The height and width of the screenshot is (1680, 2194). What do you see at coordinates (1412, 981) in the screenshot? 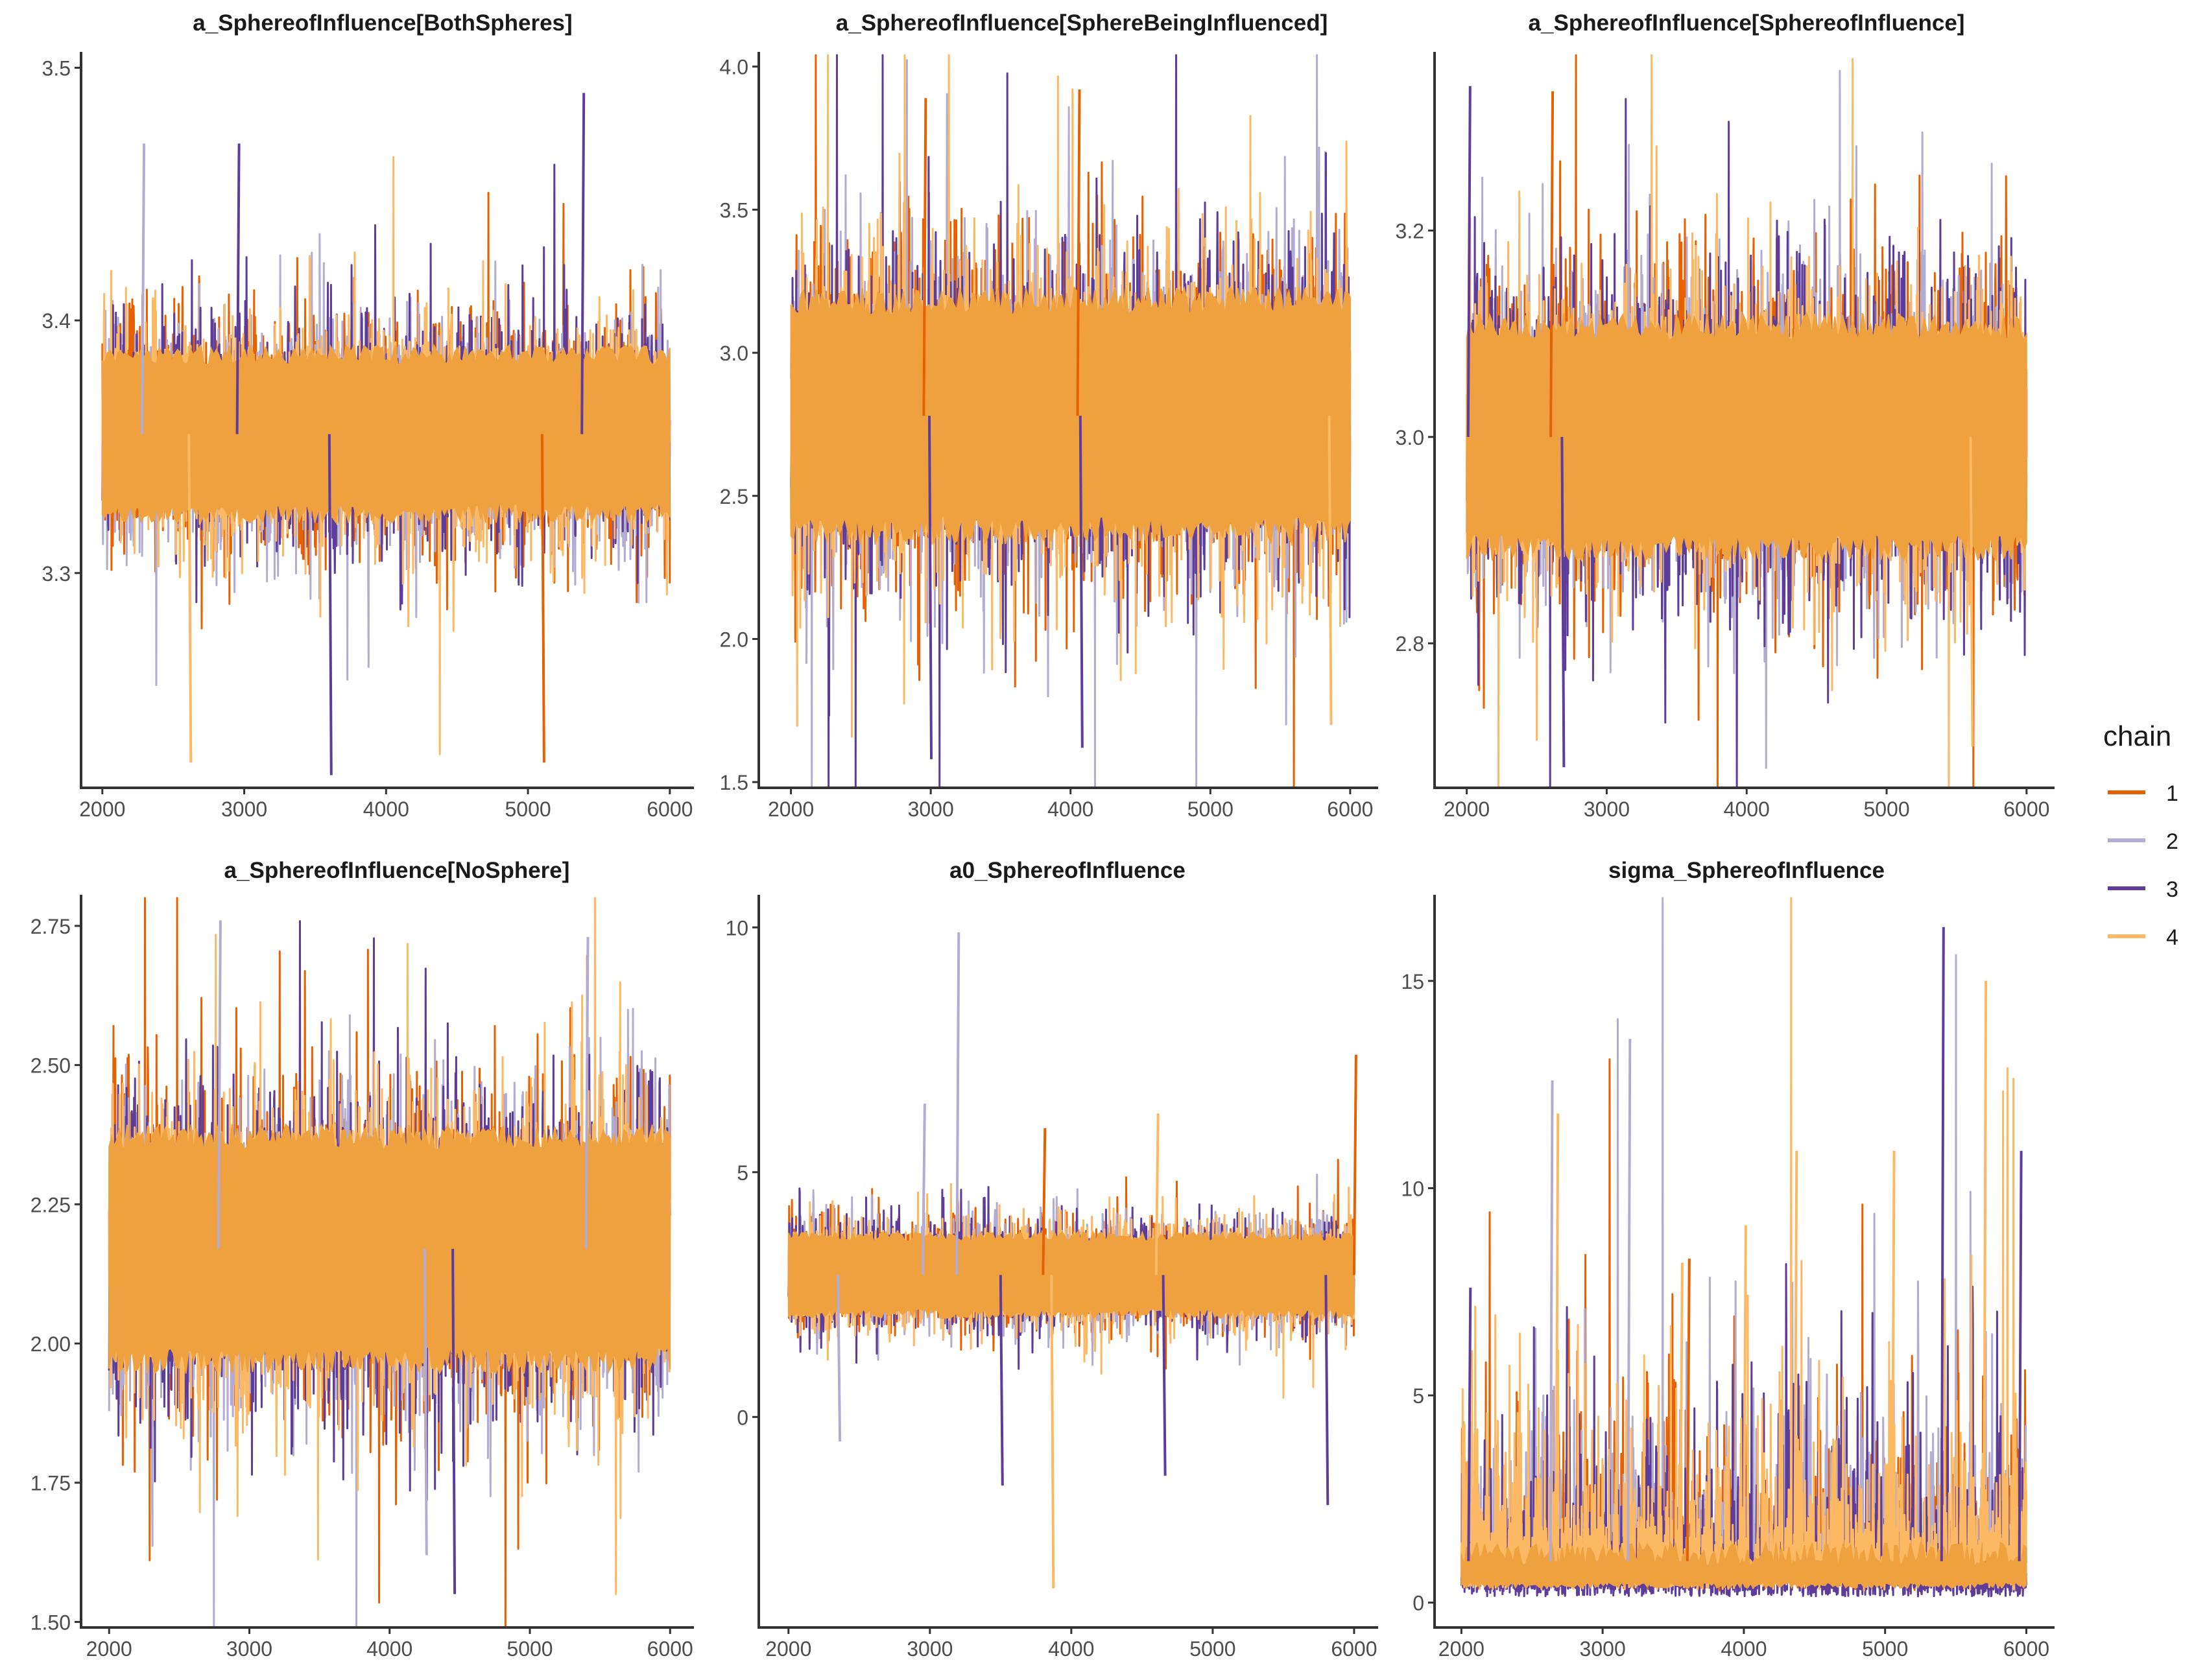
I see `y-tick-label: 15` at bounding box center [1412, 981].